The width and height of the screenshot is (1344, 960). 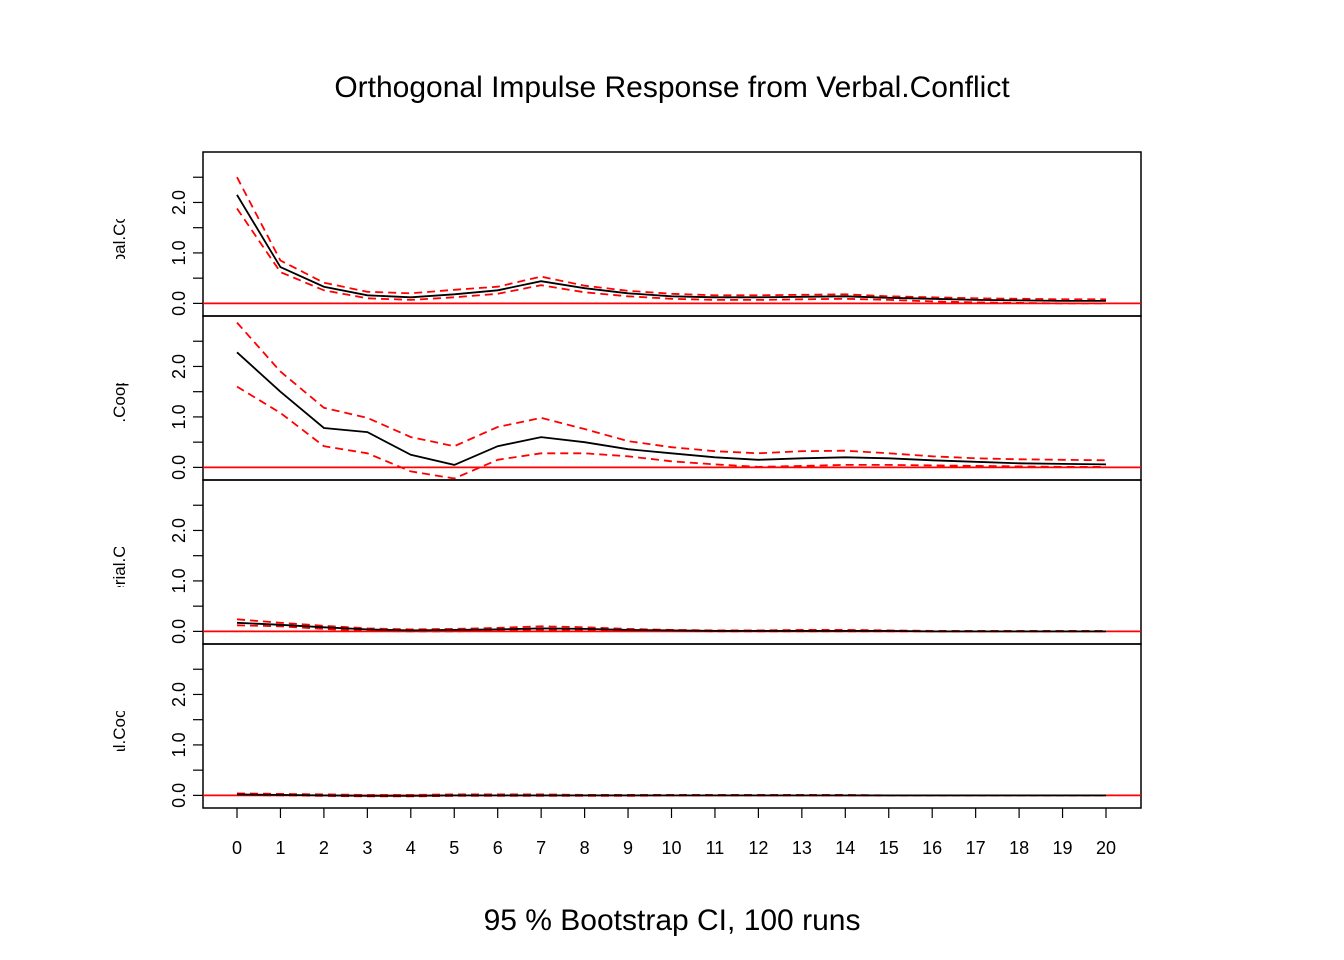 What do you see at coordinates (845, 848) in the screenshot?
I see `x-tick-label: 14` at bounding box center [845, 848].